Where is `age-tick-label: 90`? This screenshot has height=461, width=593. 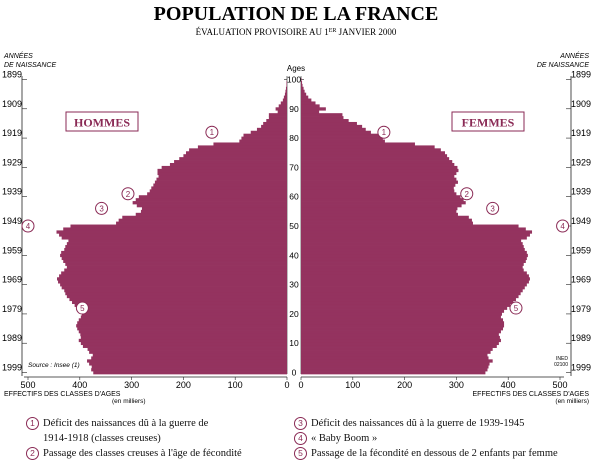 age-tick-label: 90 is located at coordinates (294, 109).